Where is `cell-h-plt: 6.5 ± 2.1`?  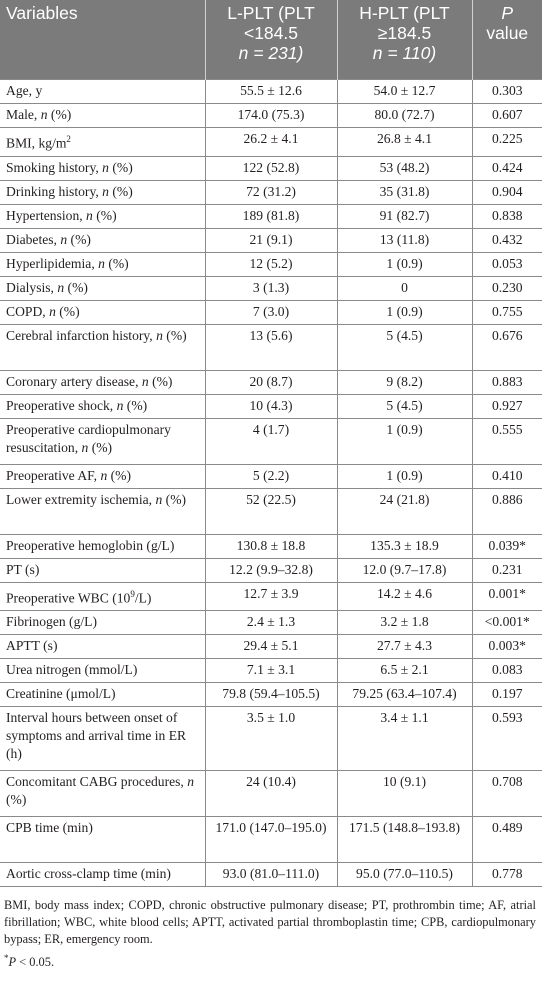 cell-h-plt: 6.5 ± 2.1 is located at coordinates (405, 670).